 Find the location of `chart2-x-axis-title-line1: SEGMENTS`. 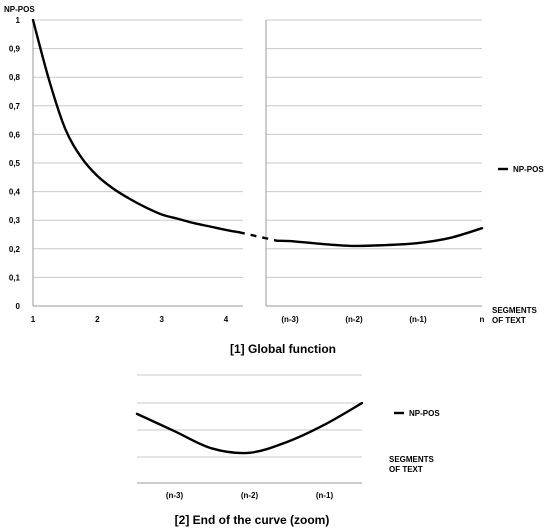

chart2-x-axis-title-line1: SEGMENTS is located at coordinates (412, 459).